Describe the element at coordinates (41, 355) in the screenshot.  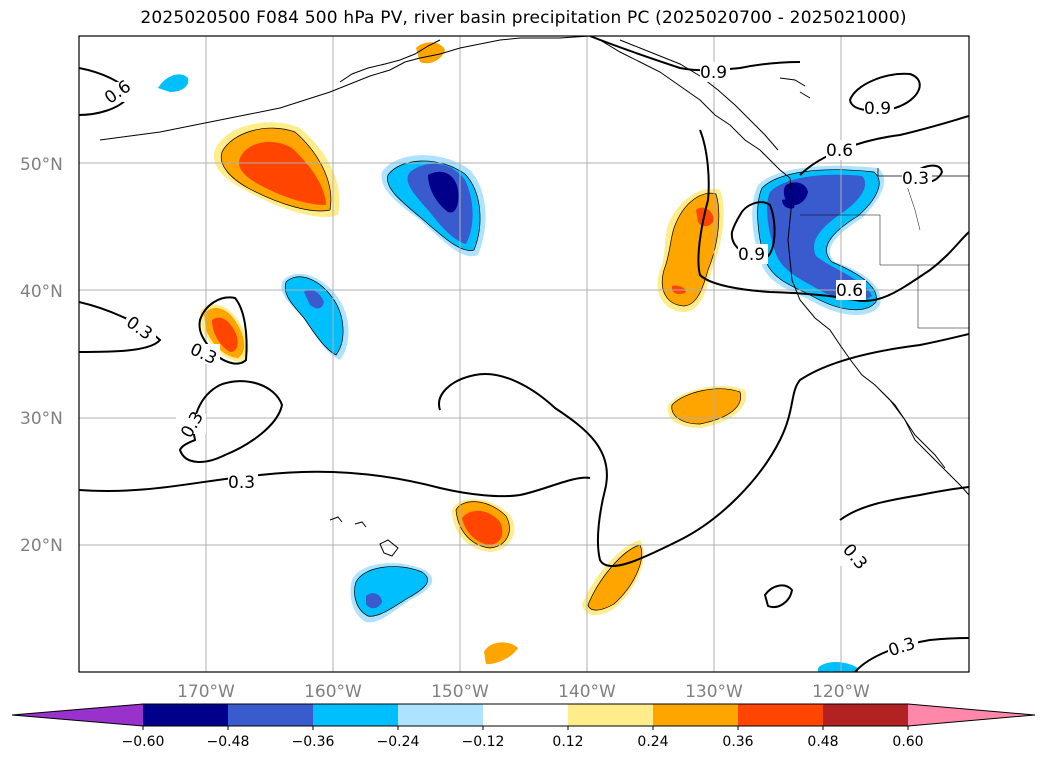
I see `lat-tick-labels: 50°N 40°N 30°N 20°N` at that location.